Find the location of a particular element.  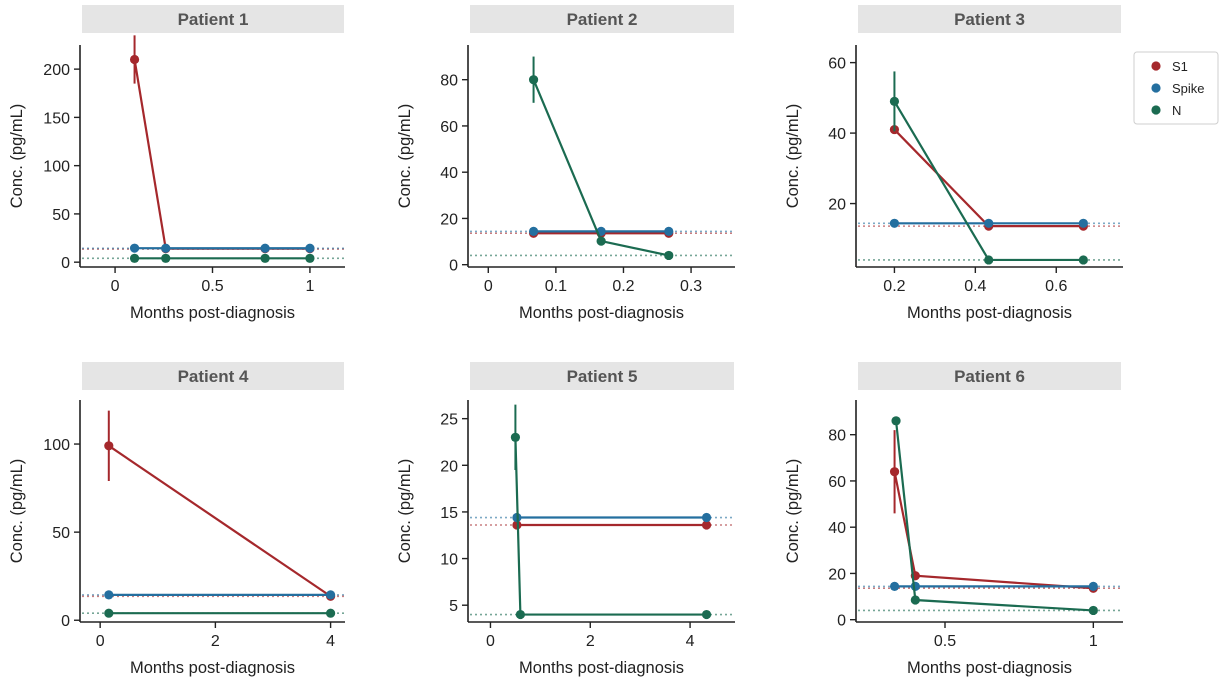

panel-title: Patient 4 is located at coordinates (213, 376).